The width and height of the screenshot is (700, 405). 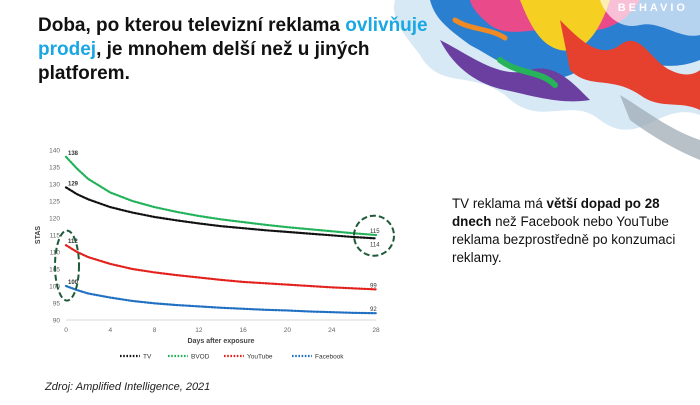 What do you see at coordinates (556, 212) in the screenshot?
I see `insight-bold: větší dopad po 28 dnech` at bounding box center [556, 212].